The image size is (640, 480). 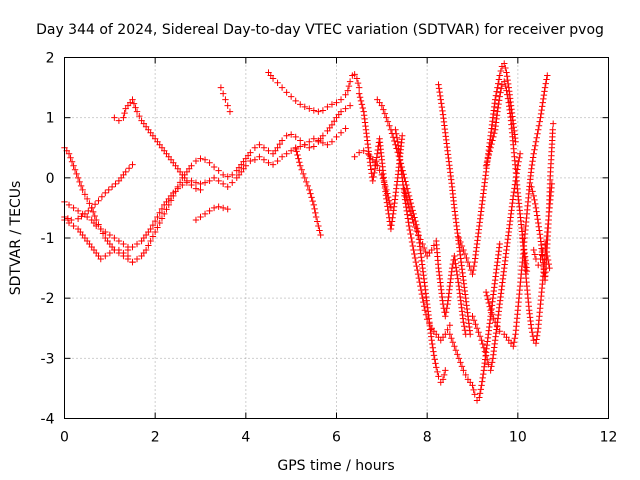 What do you see at coordinates (64, 438) in the screenshot?
I see `x-tick-label: 0` at bounding box center [64, 438].